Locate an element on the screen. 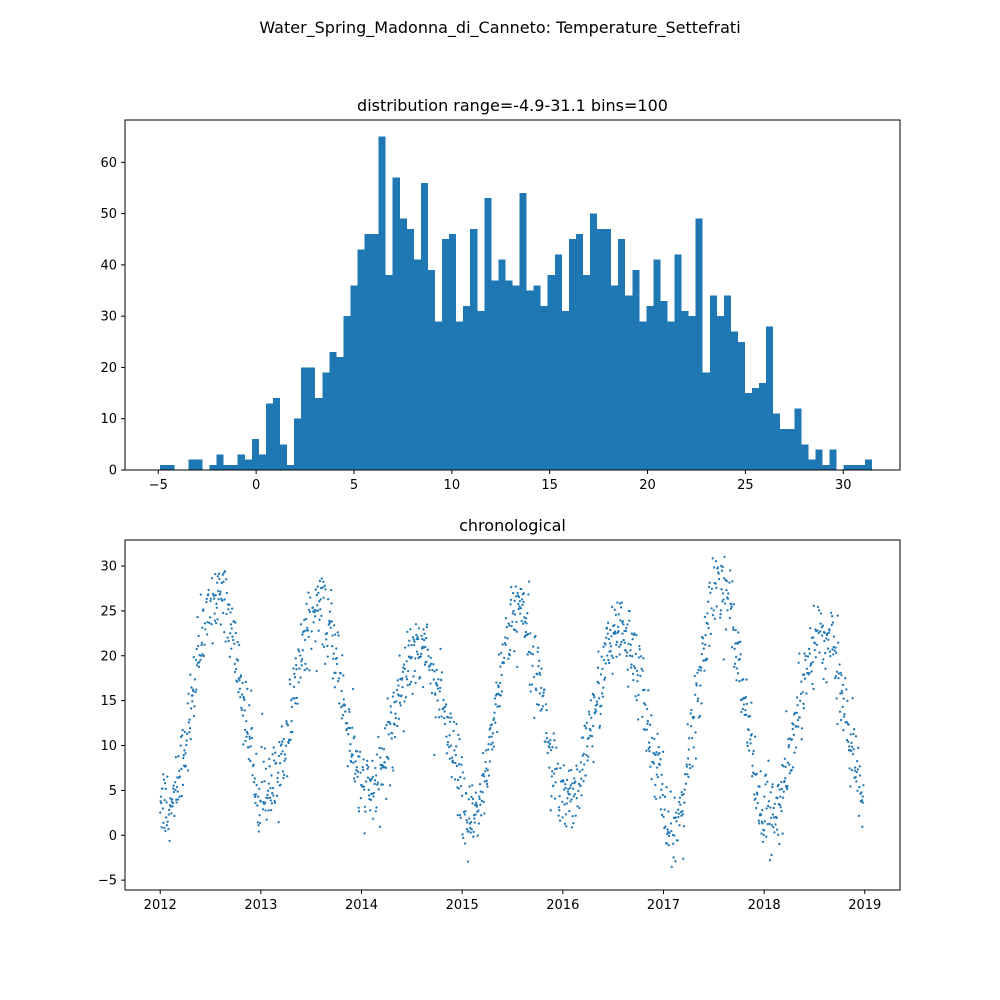 Image resolution: width=1000 pixels, height=1000 pixels. scatter-x-ticks: 2012 2013 2014 2015 2016 2017 2018 2019 is located at coordinates (512, 901).